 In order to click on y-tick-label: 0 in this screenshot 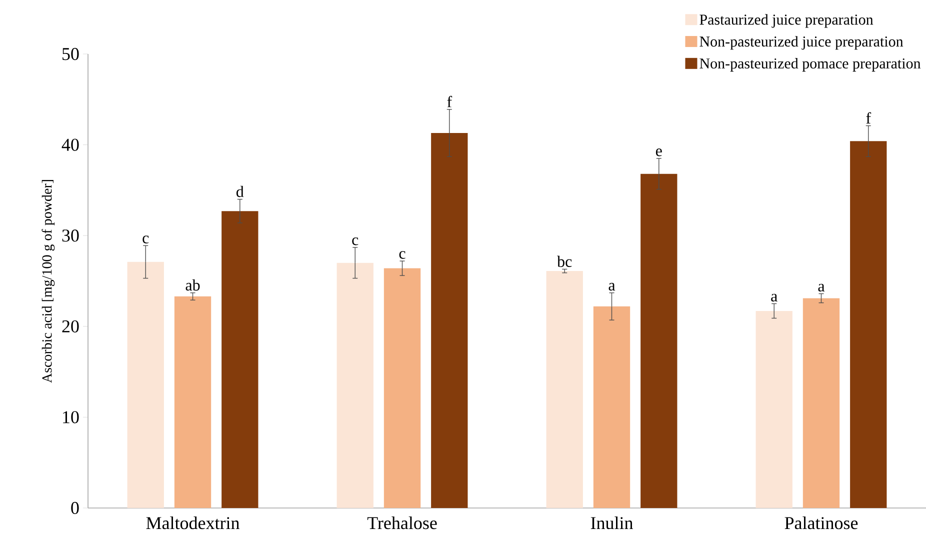, I will do `click(75, 508)`.